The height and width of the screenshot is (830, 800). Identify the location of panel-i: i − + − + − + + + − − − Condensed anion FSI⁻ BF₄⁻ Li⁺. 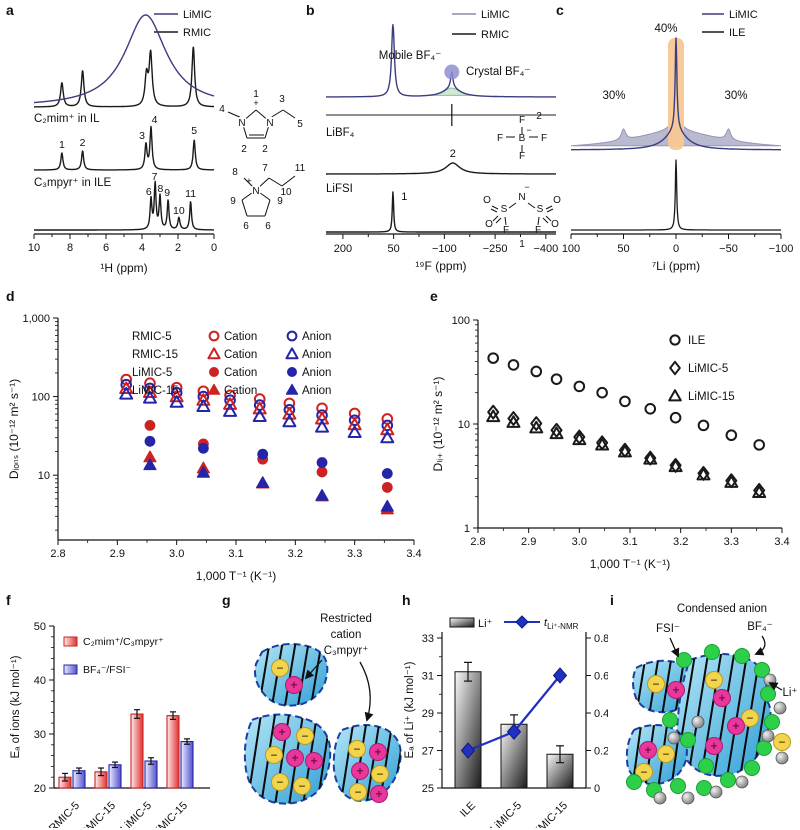
(705, 711).